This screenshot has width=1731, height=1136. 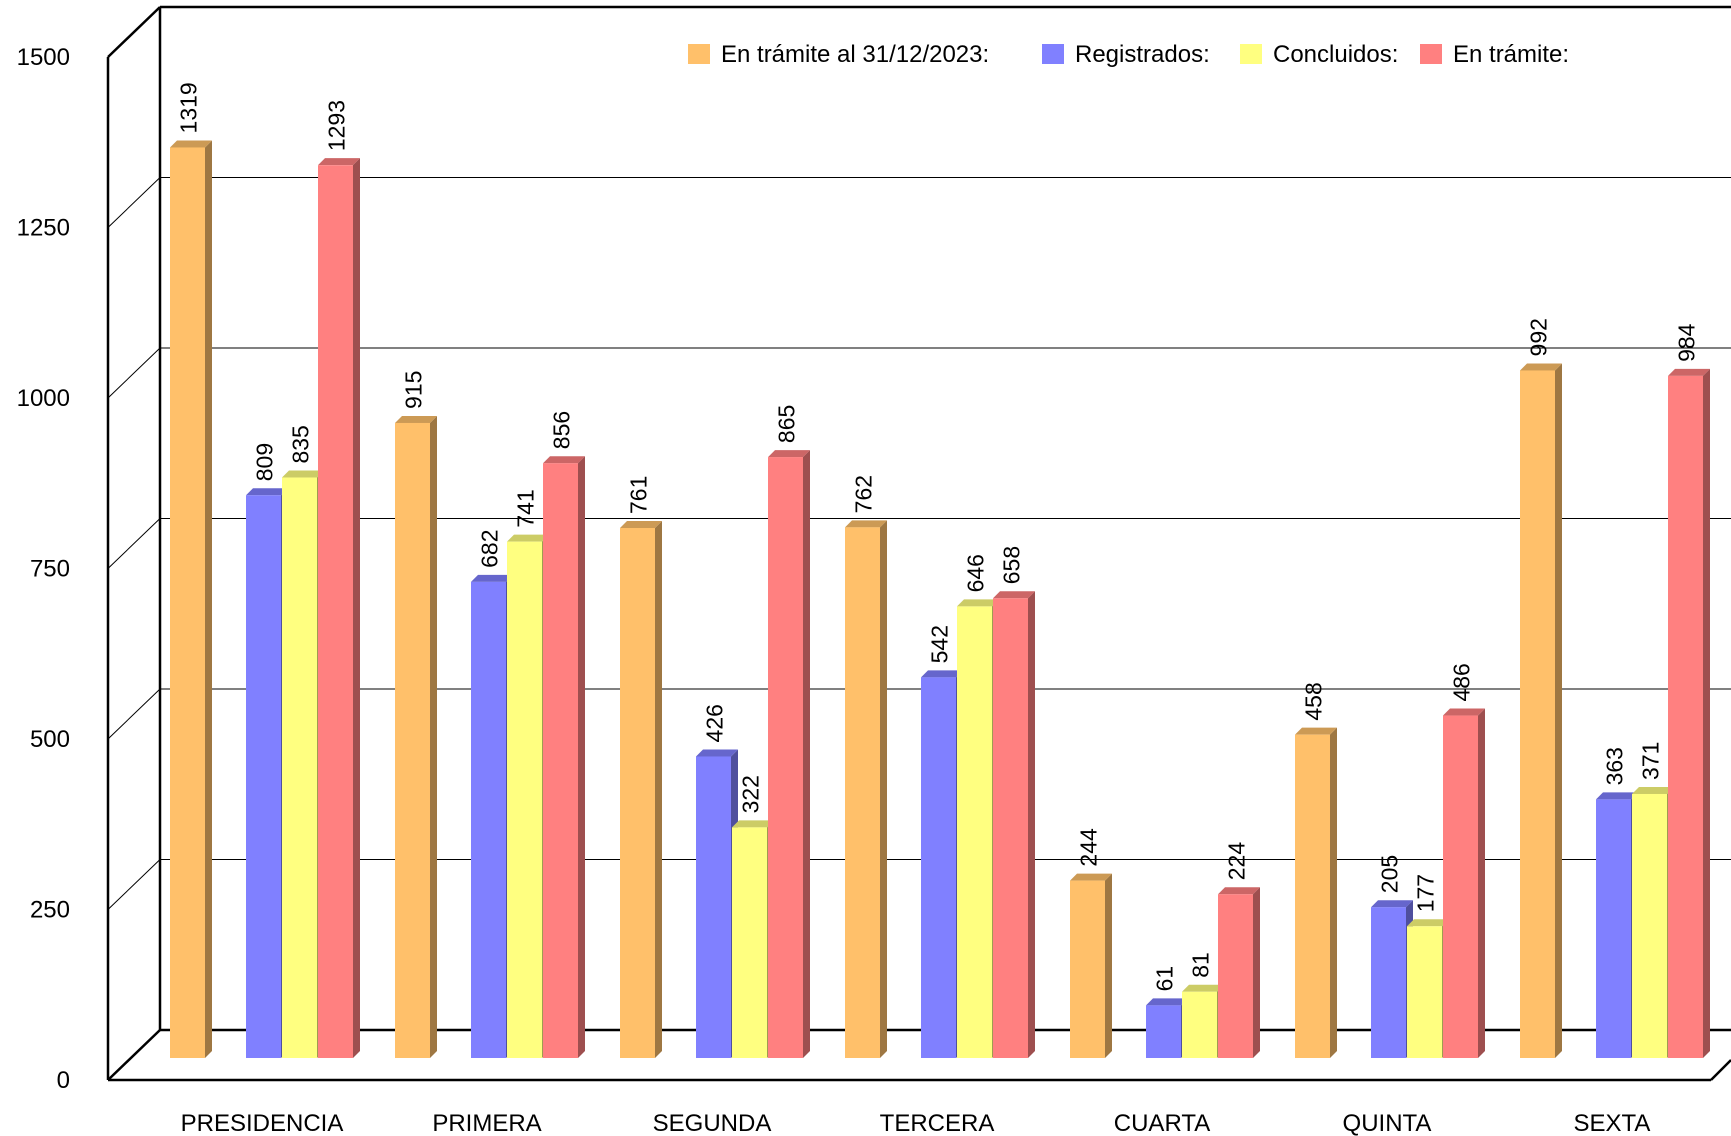 What do you see at coordinates (639, 495) in the screenshot?
I see `value-label: 761` at bounding box center [639, 495].